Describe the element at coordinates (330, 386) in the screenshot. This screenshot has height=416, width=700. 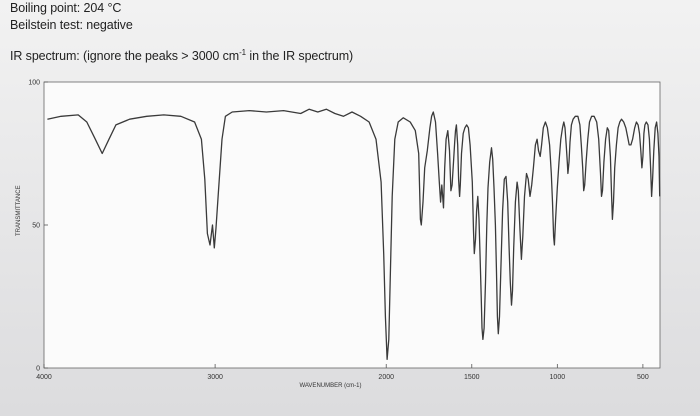
I see `x-axis-title: WAVENUMBER (cm-1)` at that location.